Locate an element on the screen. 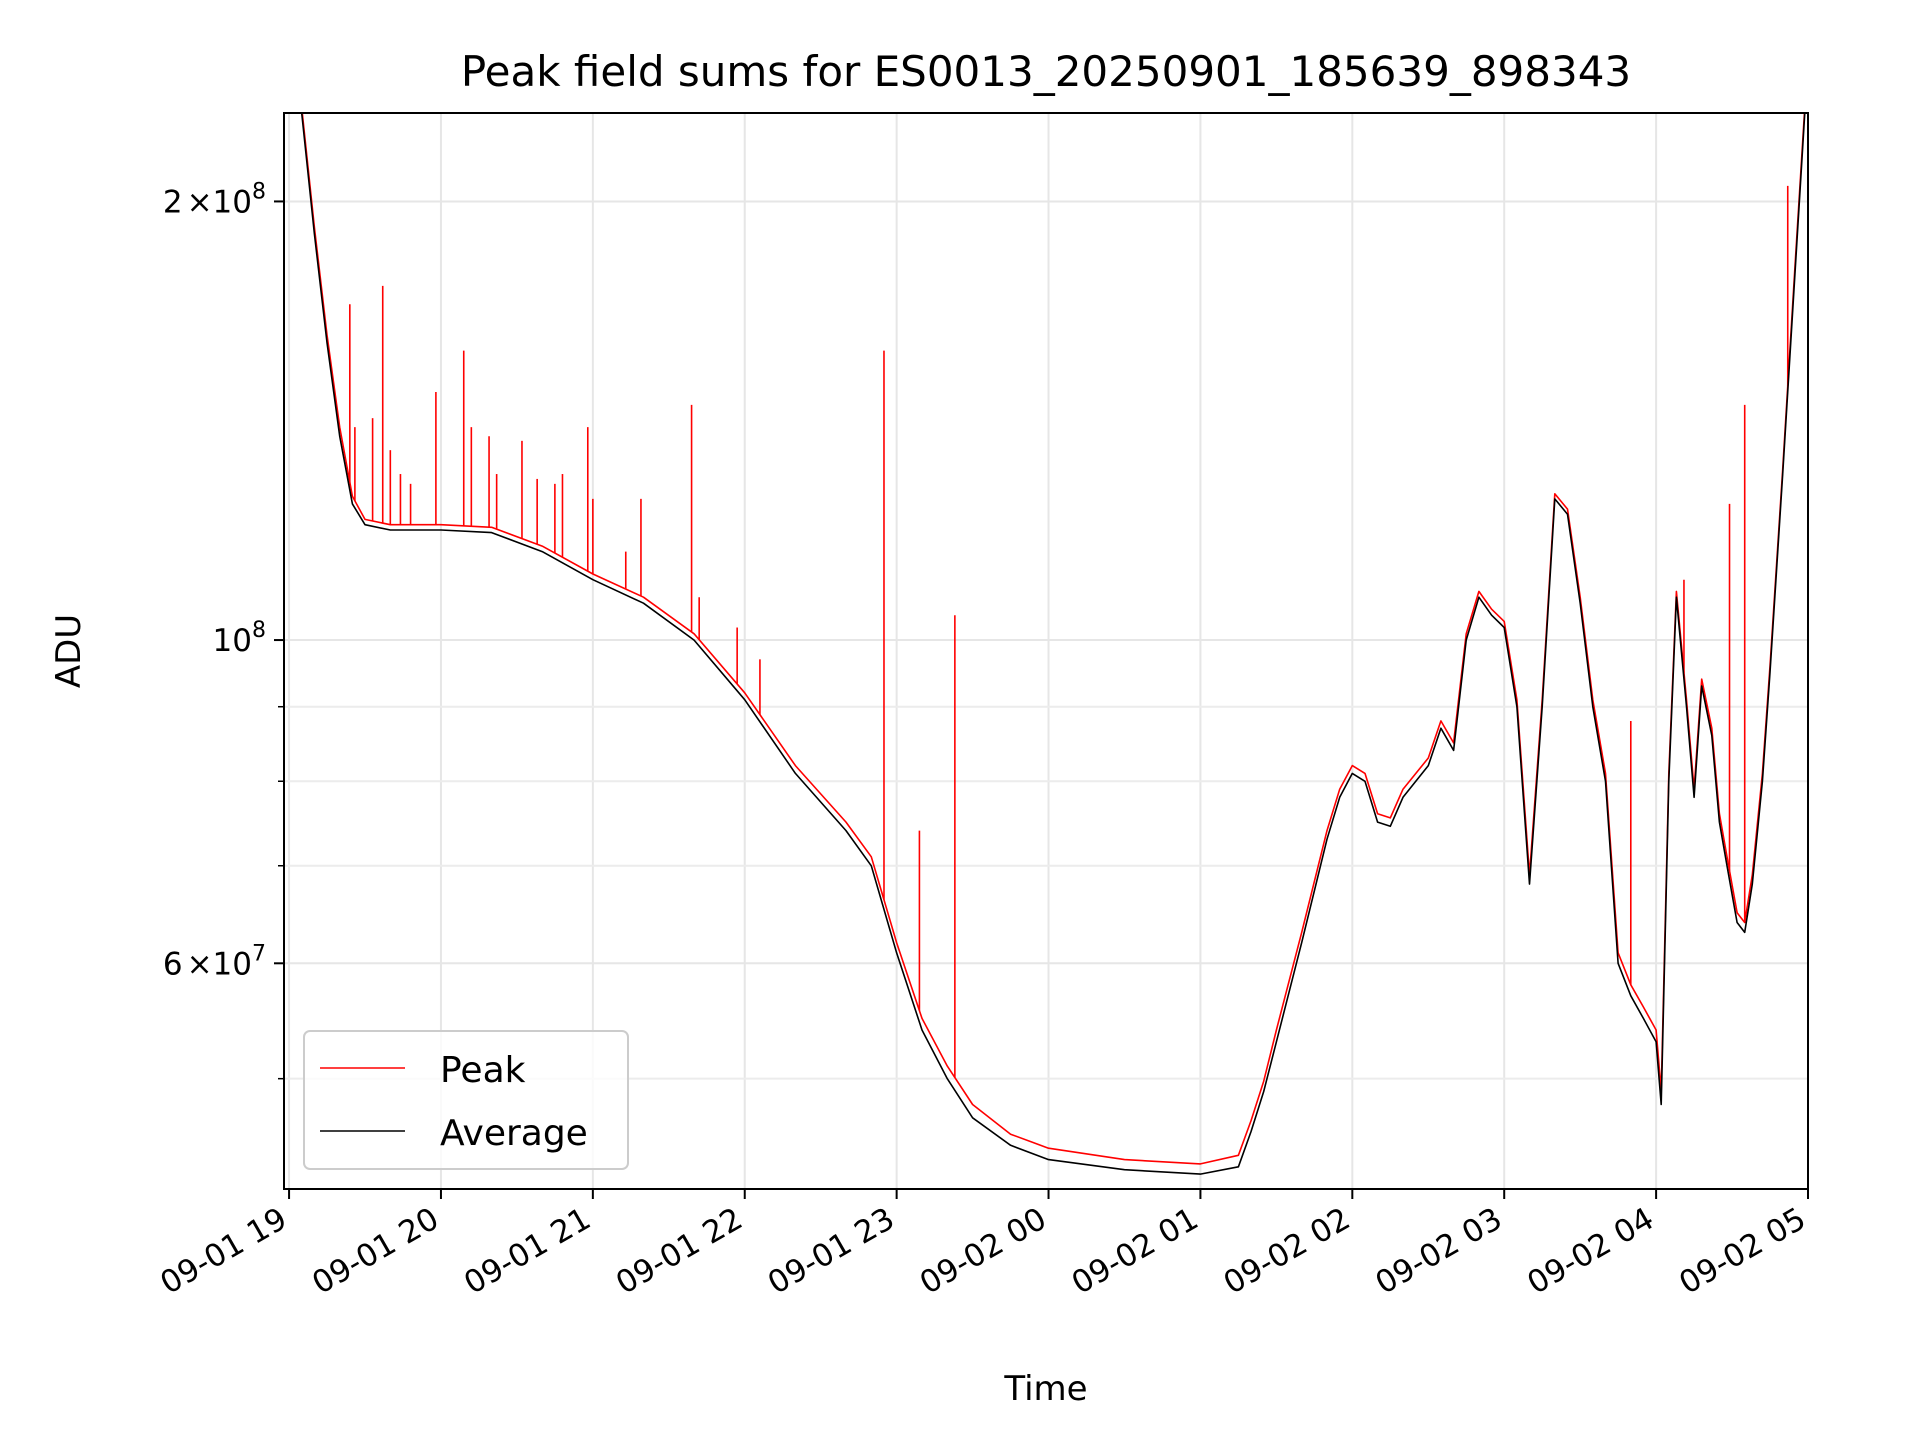 The width and height of the screenshot is (1920, 1440). legend-box is located at coordinates (466, 1100).